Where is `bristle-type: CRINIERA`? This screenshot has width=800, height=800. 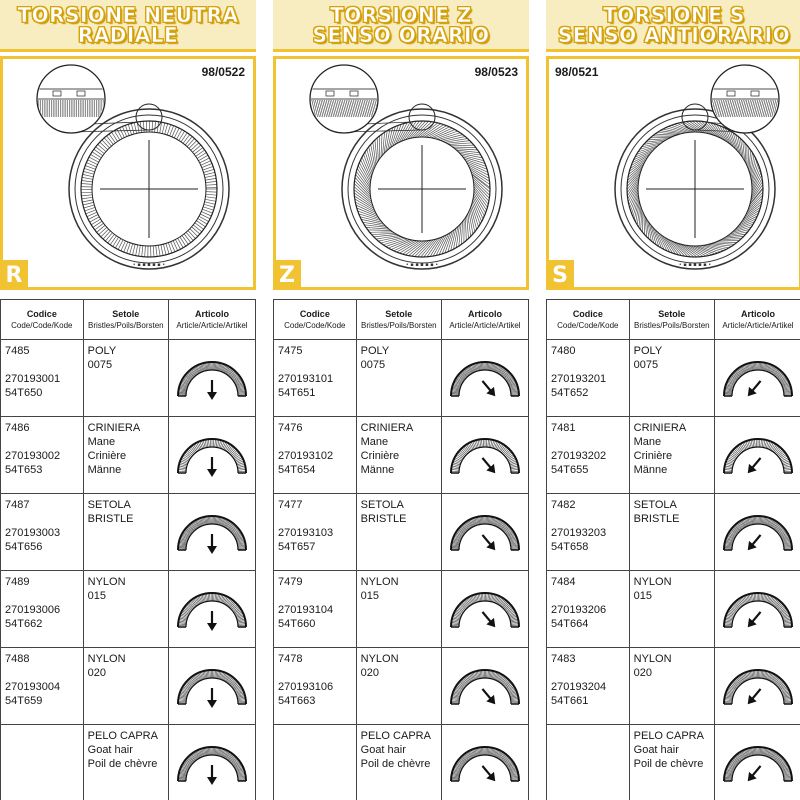 bristle-type: CRINIERA is located at coordinates (114, 428).